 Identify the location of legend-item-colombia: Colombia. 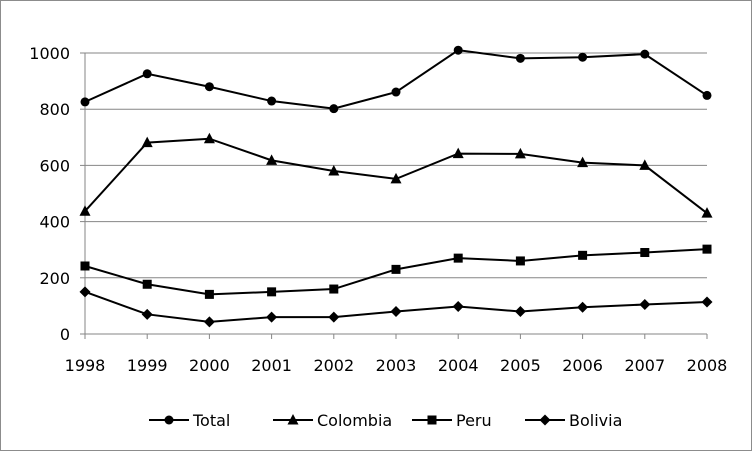
(332, 420).